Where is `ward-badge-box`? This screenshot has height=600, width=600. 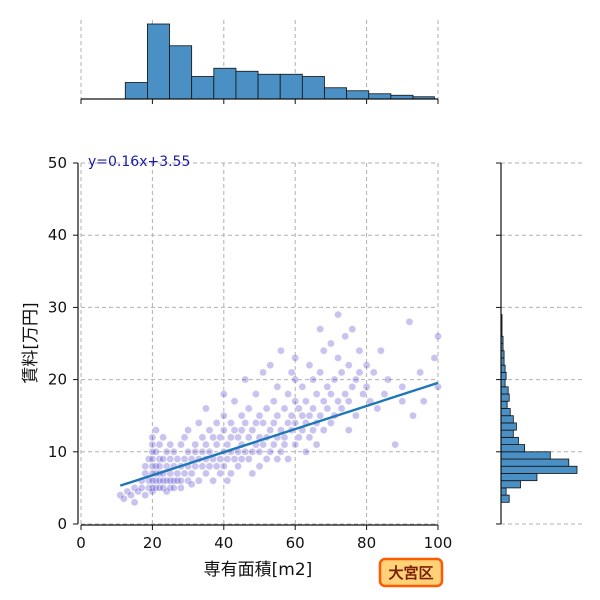
ward-badge-box is located at coordinates (411, 572).